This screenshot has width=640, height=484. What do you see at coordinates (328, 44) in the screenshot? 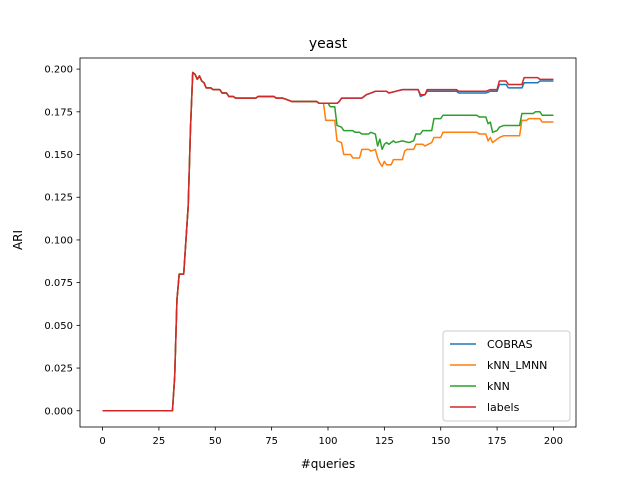
I see `chart-title: yeast` at bounding box center [328, 44].